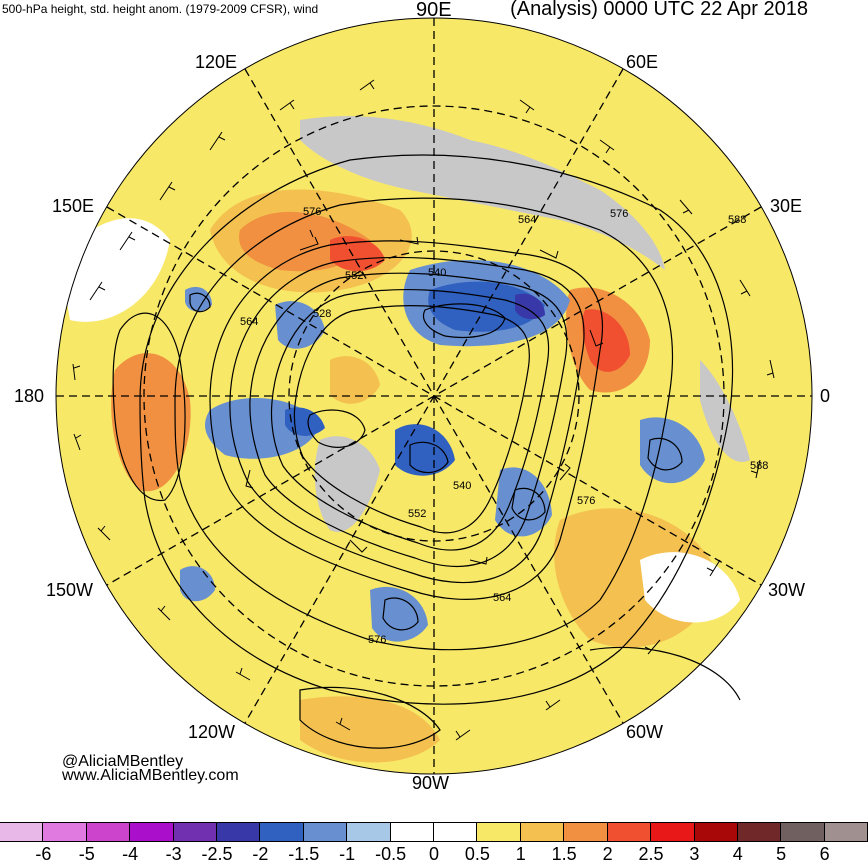  I want to click on colorbar-tick-label: 4, so click(737, 854).